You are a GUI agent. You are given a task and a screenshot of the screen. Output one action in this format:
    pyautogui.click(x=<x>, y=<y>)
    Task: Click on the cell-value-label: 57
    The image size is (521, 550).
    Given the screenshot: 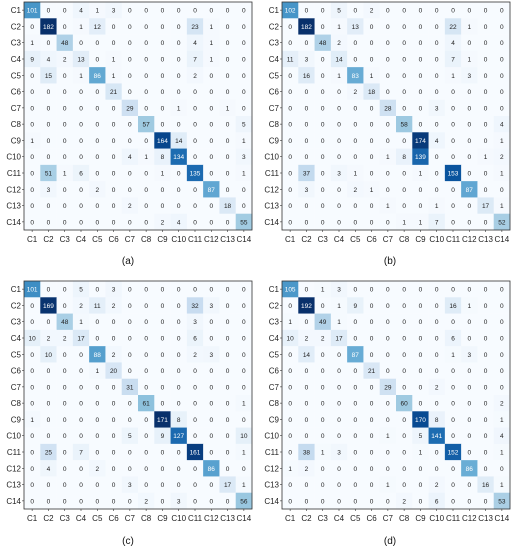 What is the action you would take?
    pyautogui.click(x=147, y=125)
    